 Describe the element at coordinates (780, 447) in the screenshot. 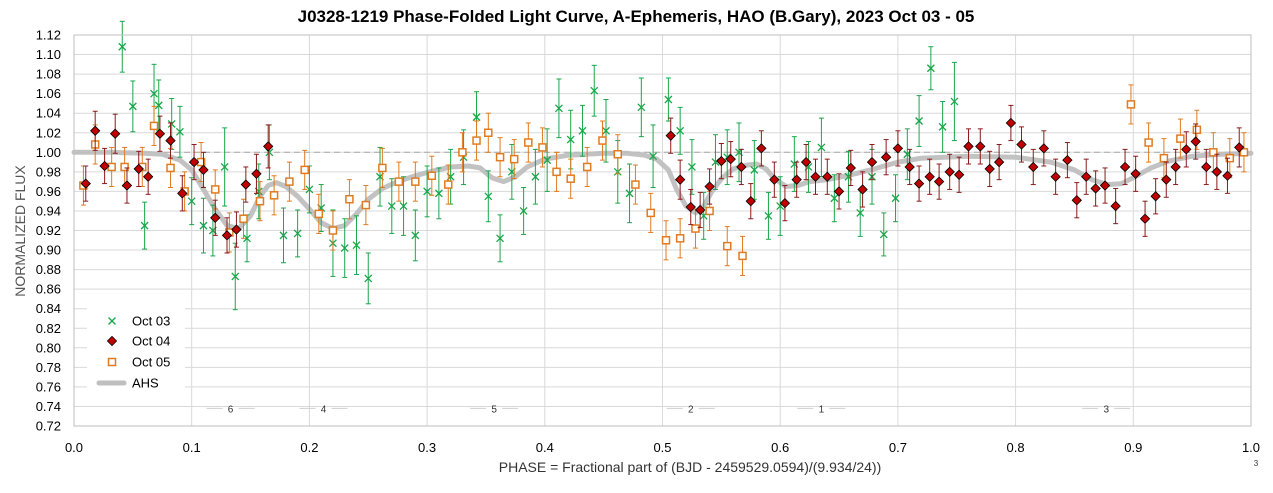

I see `x-tick-label: 0.6` at that location.